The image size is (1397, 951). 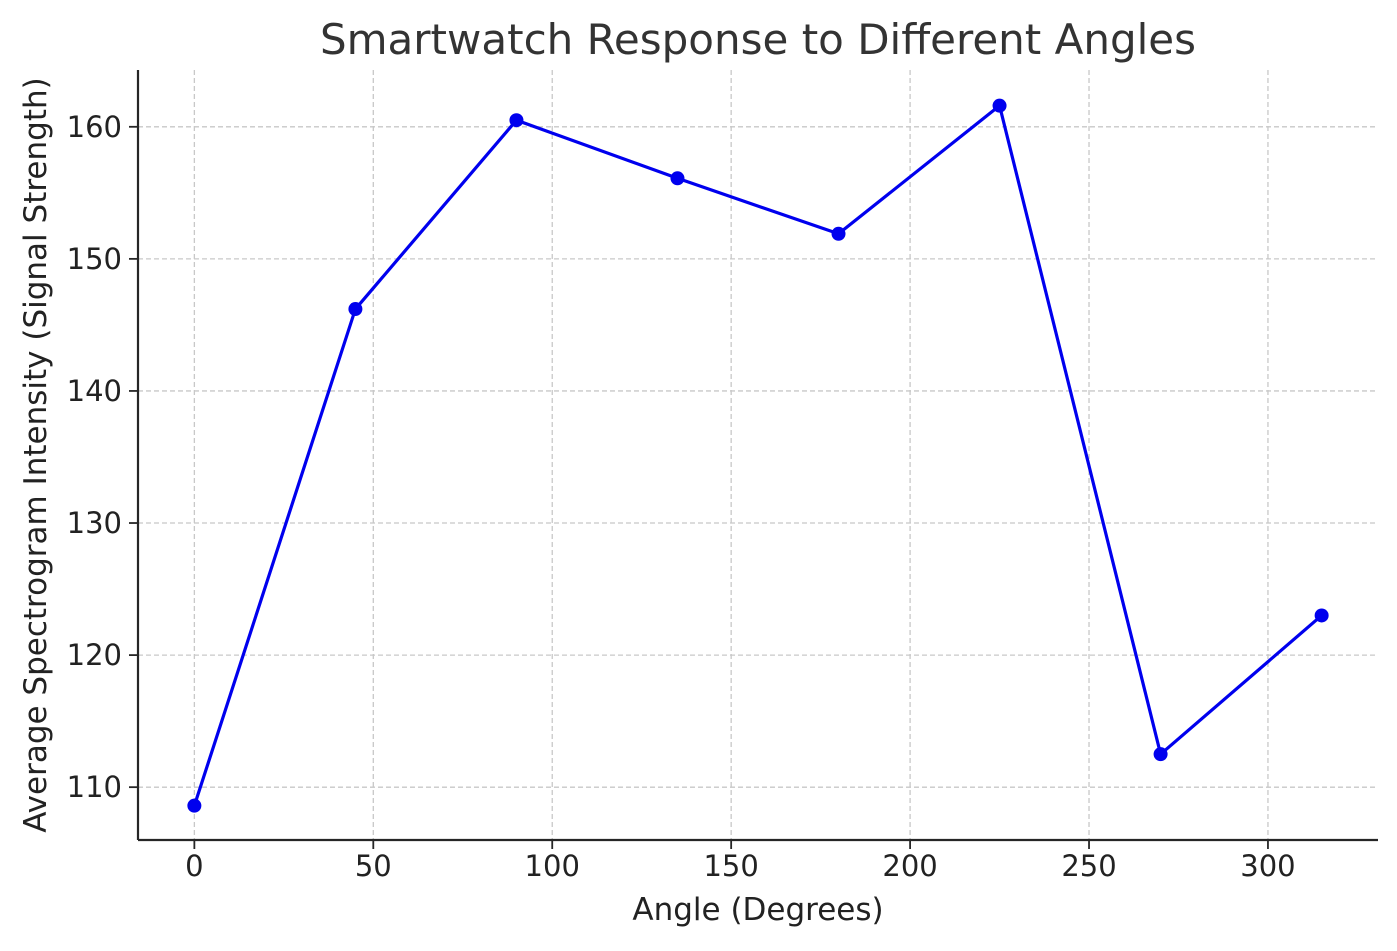 What do you see at coordinates (757, 910) in the screenshot?
I see `x-axis-label: Angle (Degrees)` at bounding box center [757, 910].